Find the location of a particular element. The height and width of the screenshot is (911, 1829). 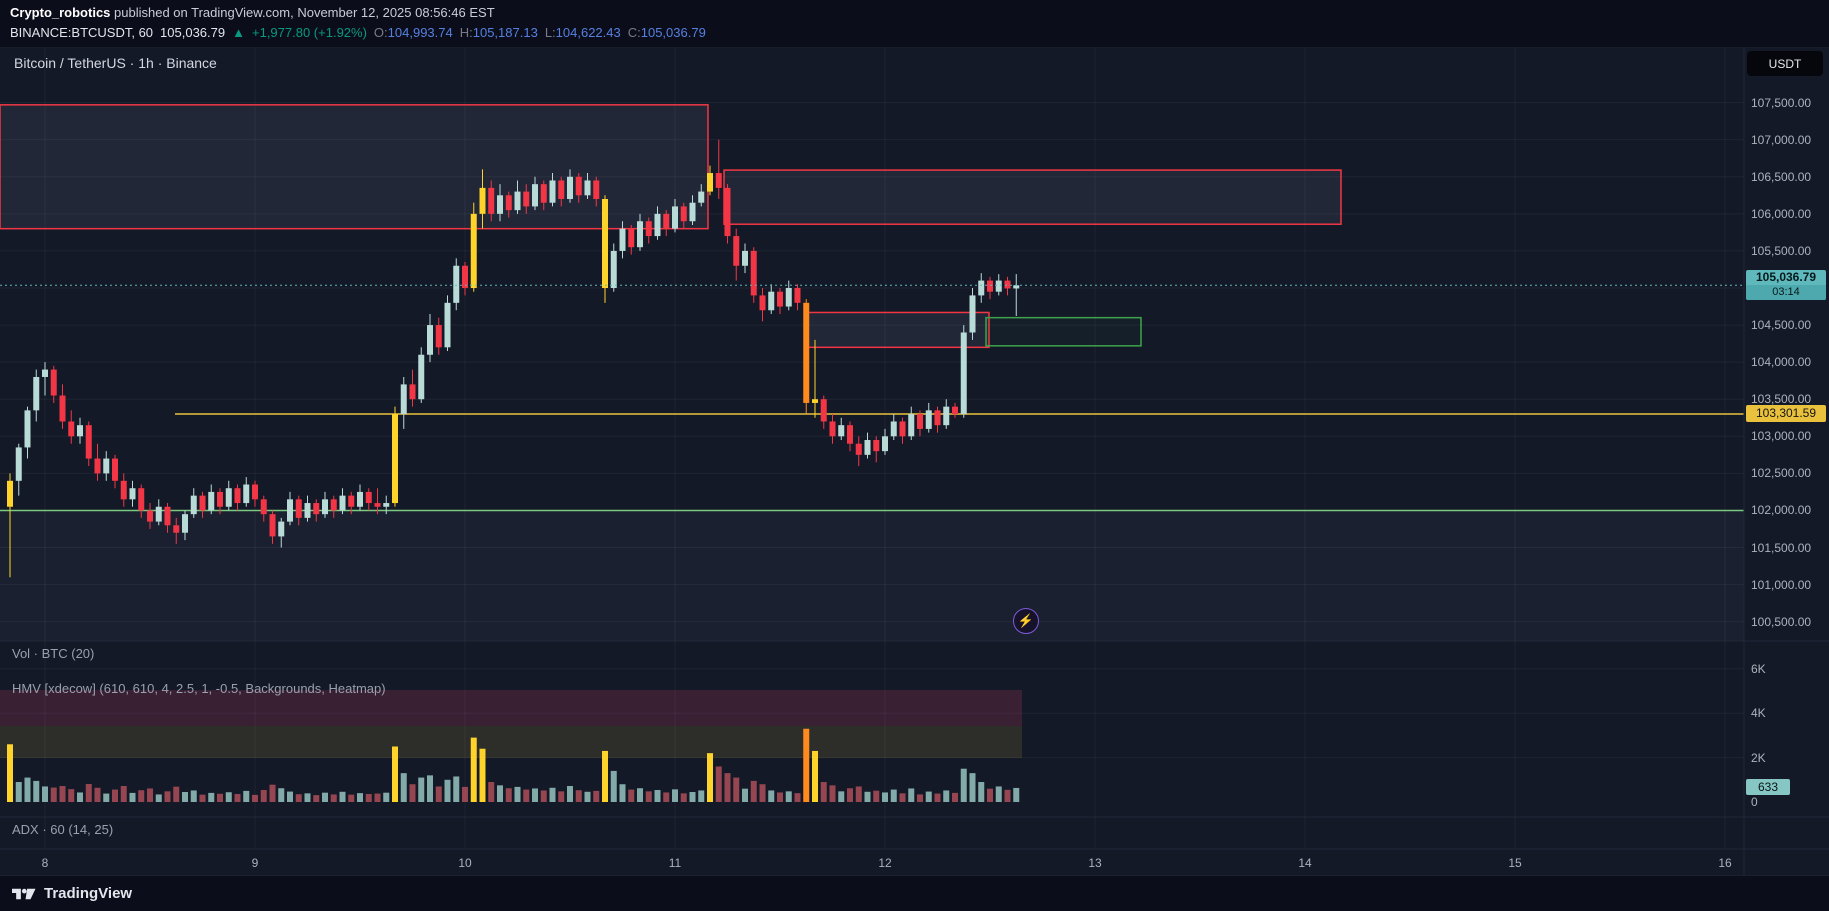

tradingview-logo-icon is located at coordinates (24, 894).